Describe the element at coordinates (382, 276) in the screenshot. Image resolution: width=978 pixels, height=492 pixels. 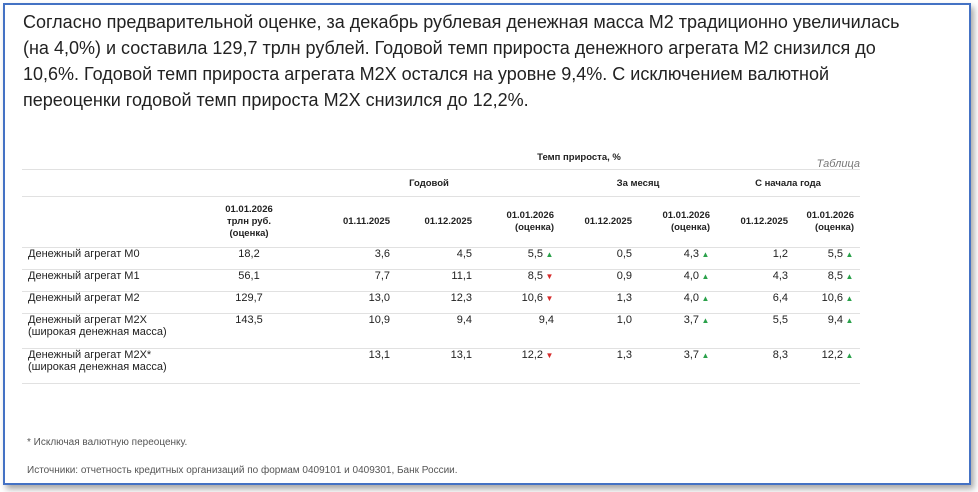
I see `cell-value: 7,7` at that location.